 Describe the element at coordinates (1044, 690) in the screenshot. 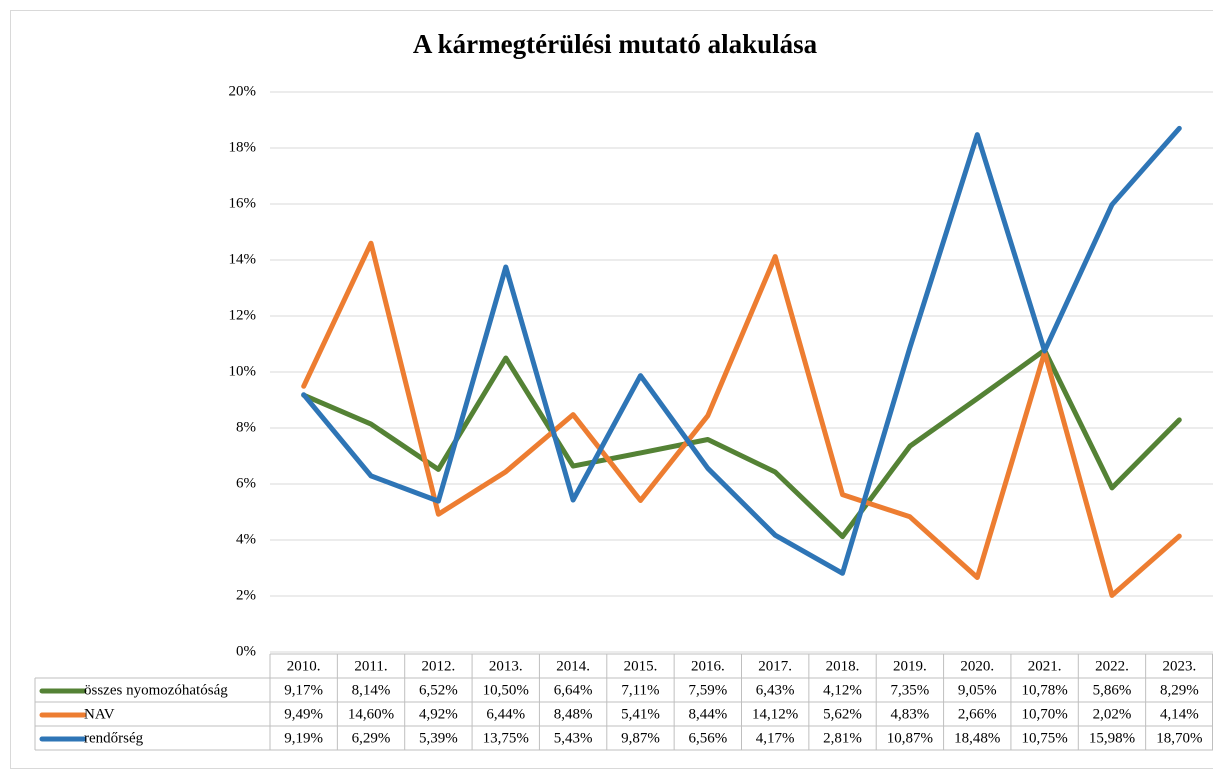

I see `table-value: 10,78%` at that location.